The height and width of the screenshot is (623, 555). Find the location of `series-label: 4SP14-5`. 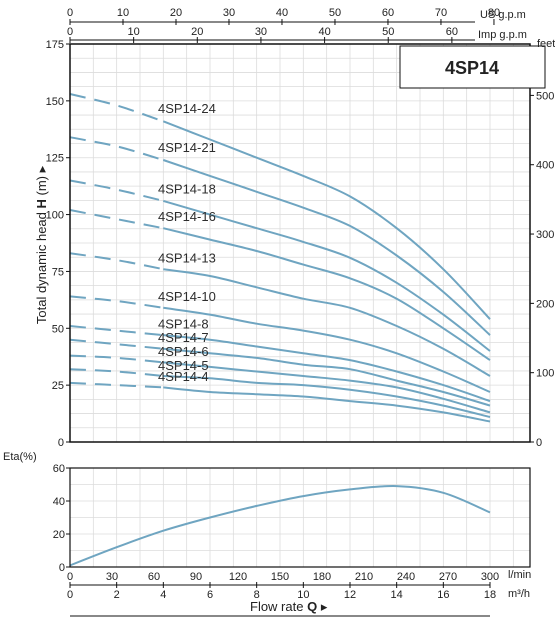

series-label: 4SP14-5 is located at coordinates (183, 365).